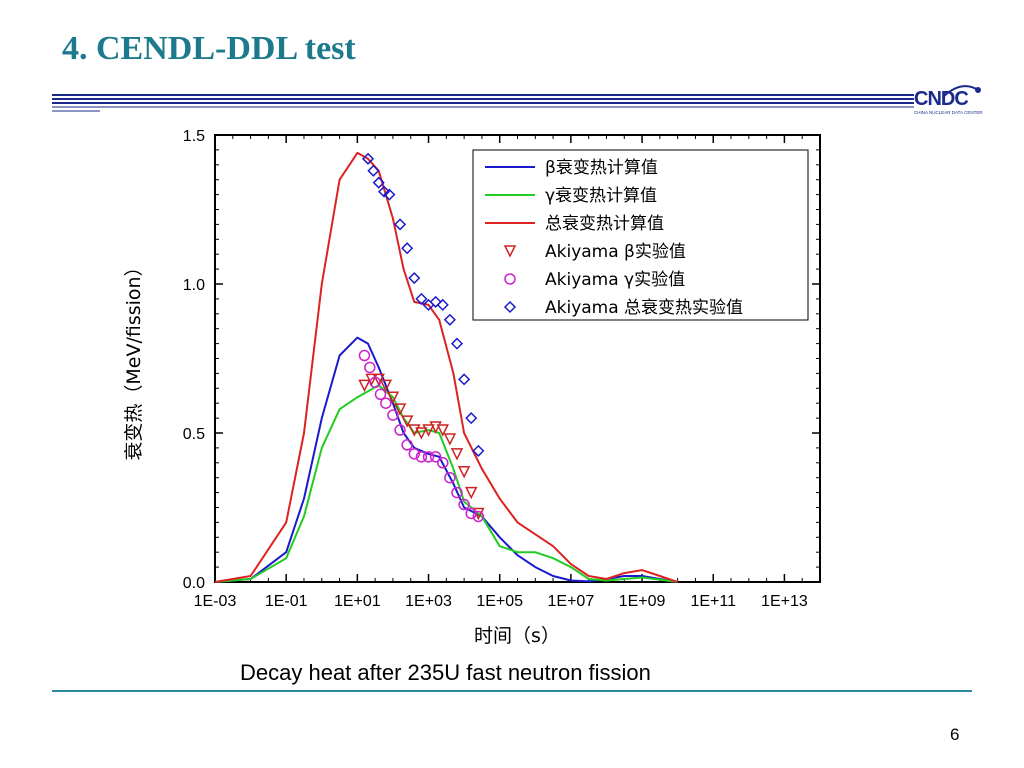  What do you see at coordinates (642, 601) in the screenshot?
I see `x-tick-label: 1E+09` at bounding box center [642, 601].